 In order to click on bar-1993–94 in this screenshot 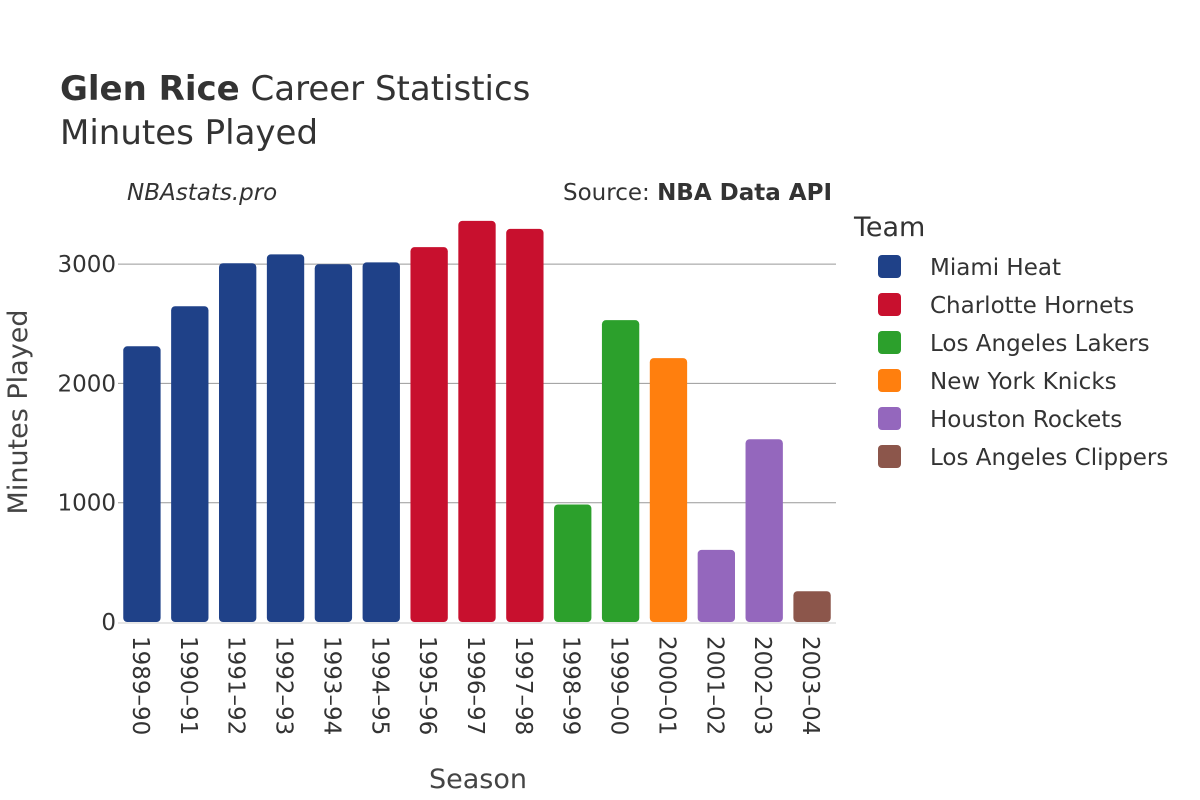, I will do `click(333, 443)`.